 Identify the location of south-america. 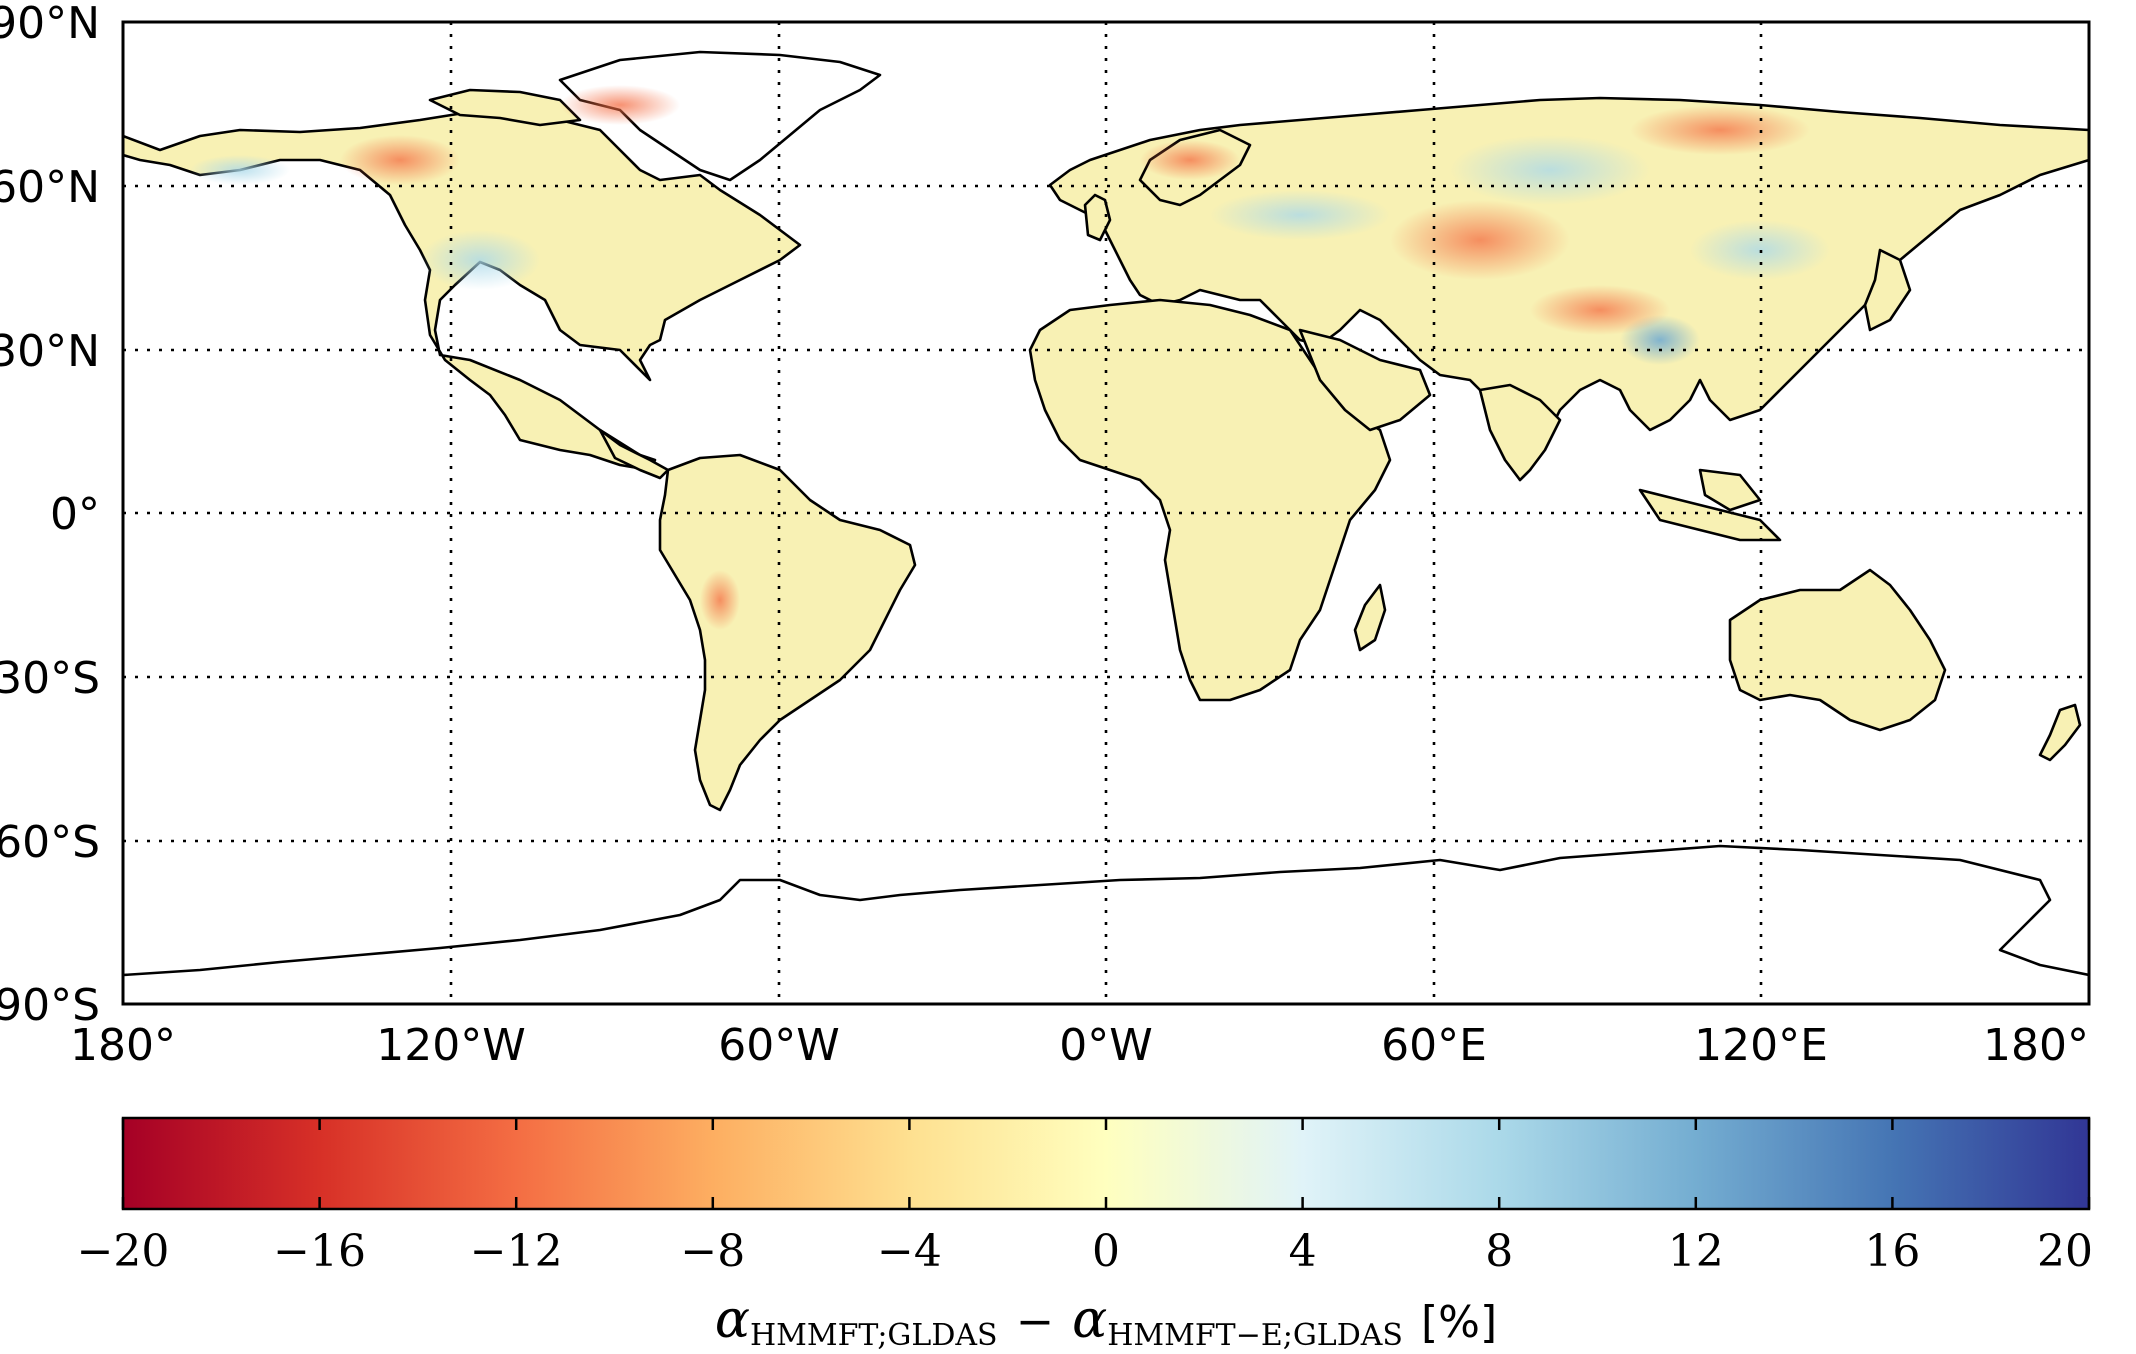
(787, 632).